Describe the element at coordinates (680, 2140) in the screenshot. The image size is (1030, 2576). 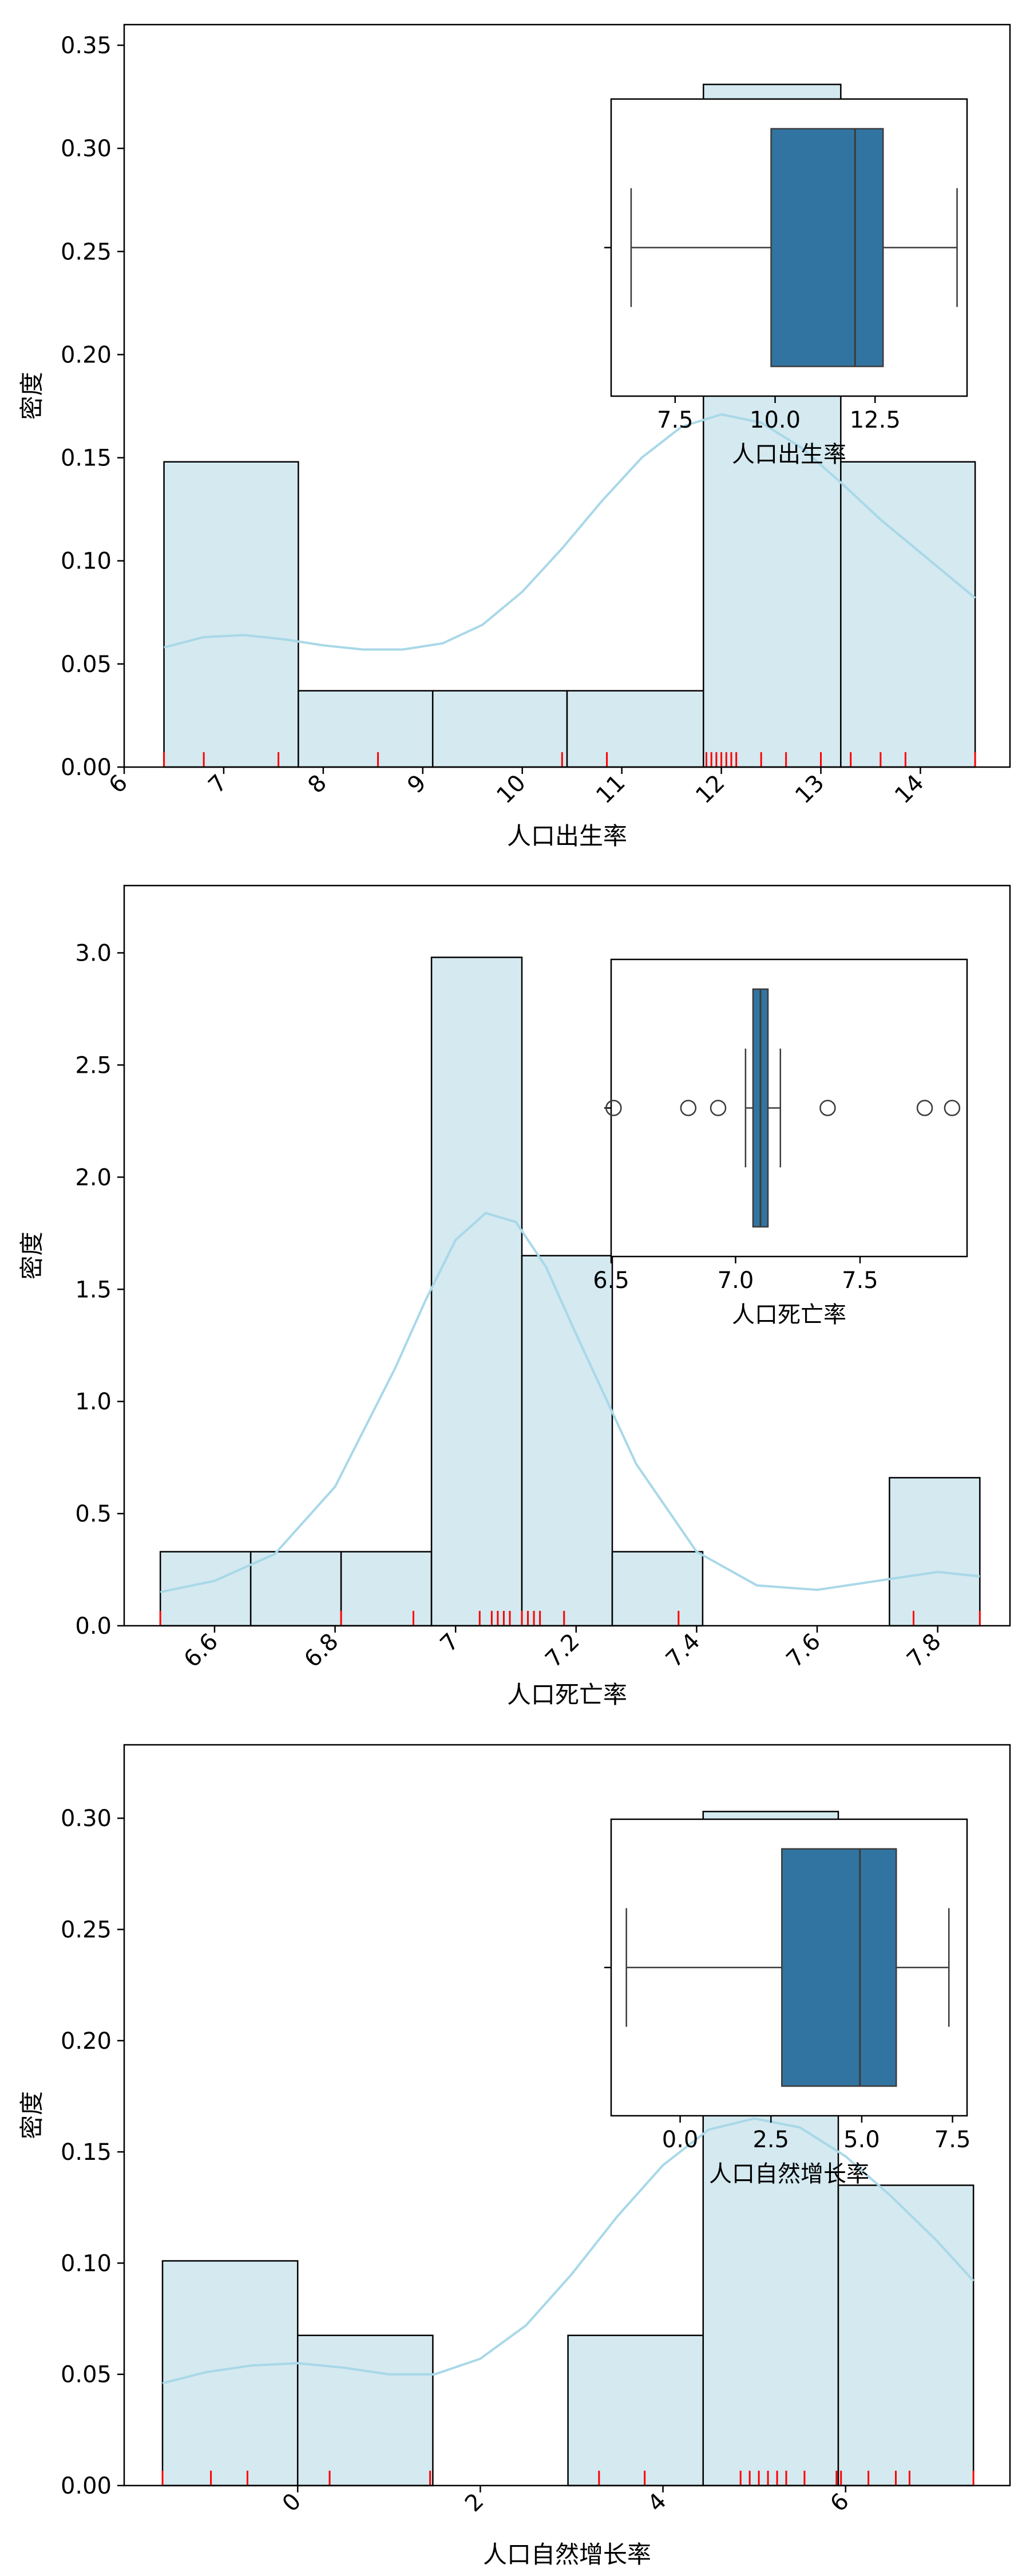
I see `inset-x-tick-label: 0.0` at that location.